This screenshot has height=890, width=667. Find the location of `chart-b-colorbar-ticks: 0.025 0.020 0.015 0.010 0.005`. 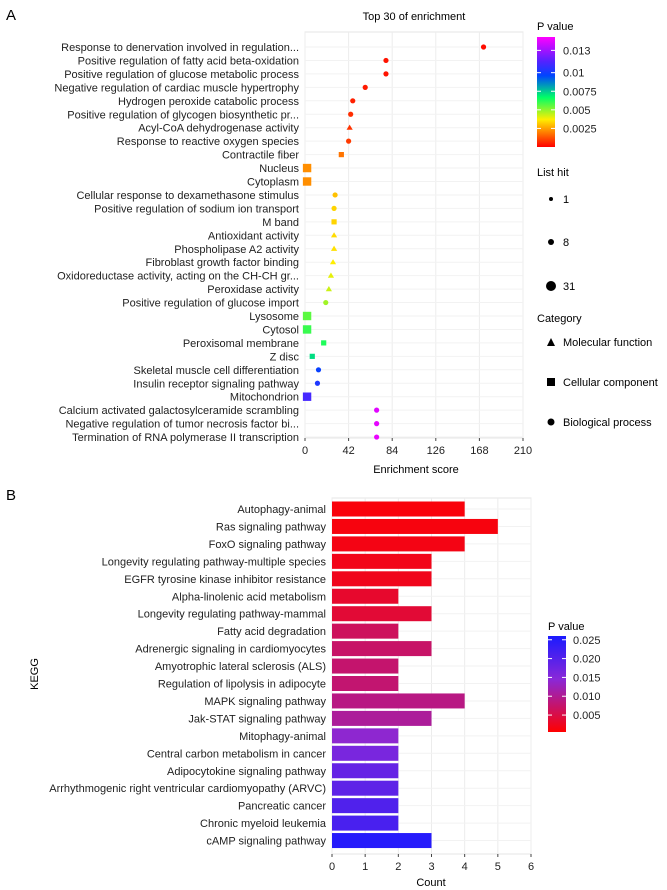

chart-b-colorbar-ticks: 0.025 0.020 0.015 0.010 0.005 is located at coordinates (574, 678).